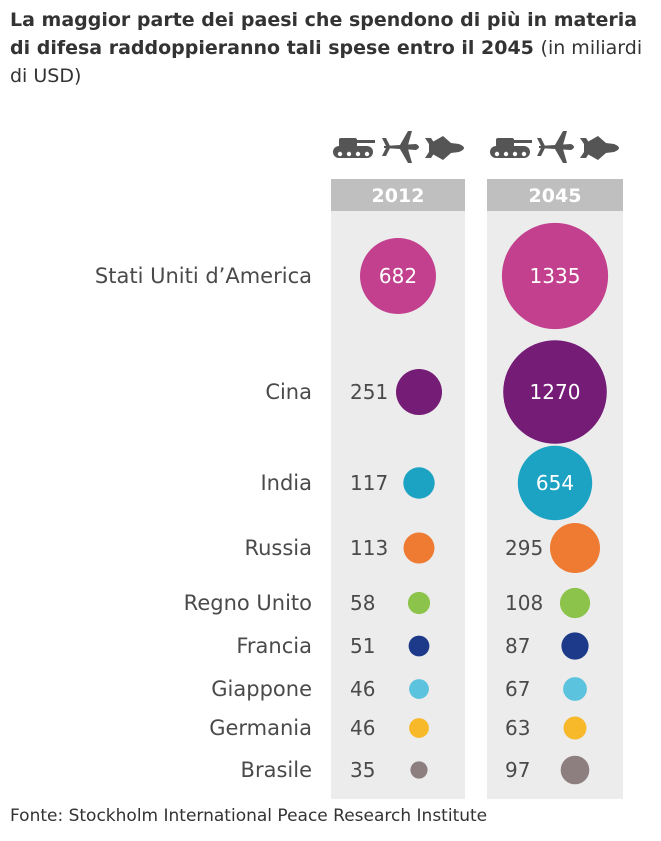 The width and height of the screenshot is (661, 841). Describe the element at coordinates (276, 770) in the screenshot. I see `category-label: Brasile` at that location.